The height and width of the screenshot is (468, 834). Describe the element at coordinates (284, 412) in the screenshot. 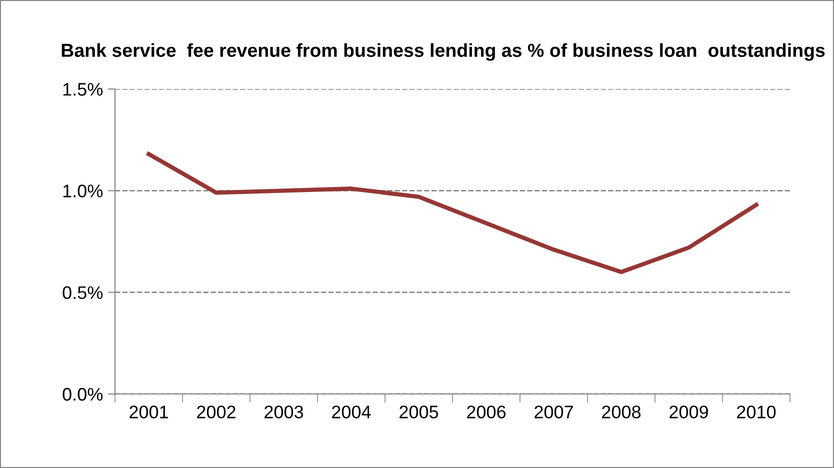

I see `x-tick-label: 2003` at that location.